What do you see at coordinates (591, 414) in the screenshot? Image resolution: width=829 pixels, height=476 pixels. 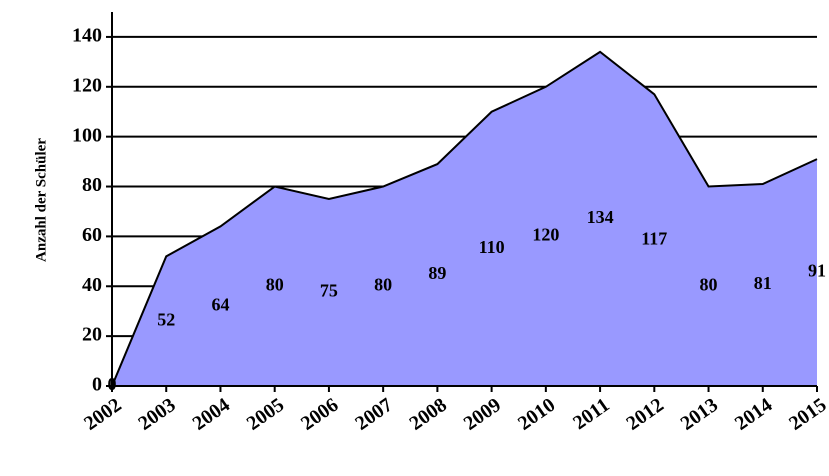 I see `x-tick-label: 2011` at bounding box center [591, 414].